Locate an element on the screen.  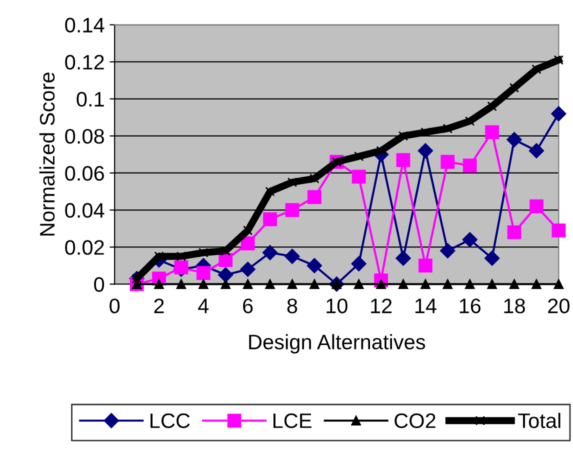
y-tick-label: 0.1 is located at coordinates (90, 99).